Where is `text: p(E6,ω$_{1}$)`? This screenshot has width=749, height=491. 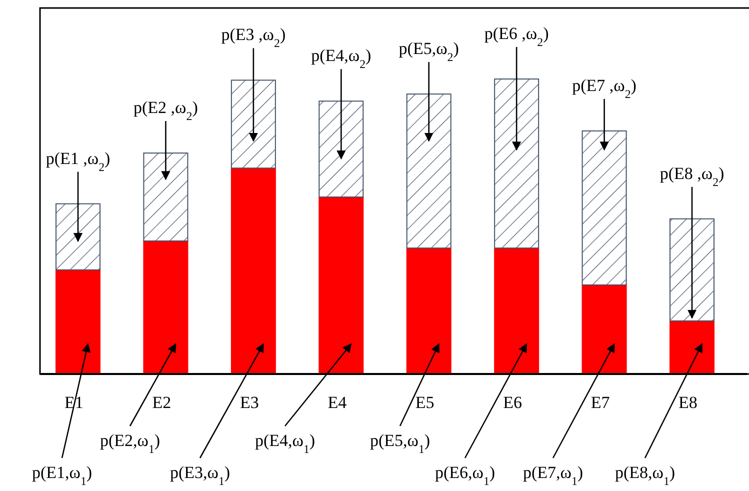
text: p(E6,ω$_{1}$) is located at coordinates (465, 475).